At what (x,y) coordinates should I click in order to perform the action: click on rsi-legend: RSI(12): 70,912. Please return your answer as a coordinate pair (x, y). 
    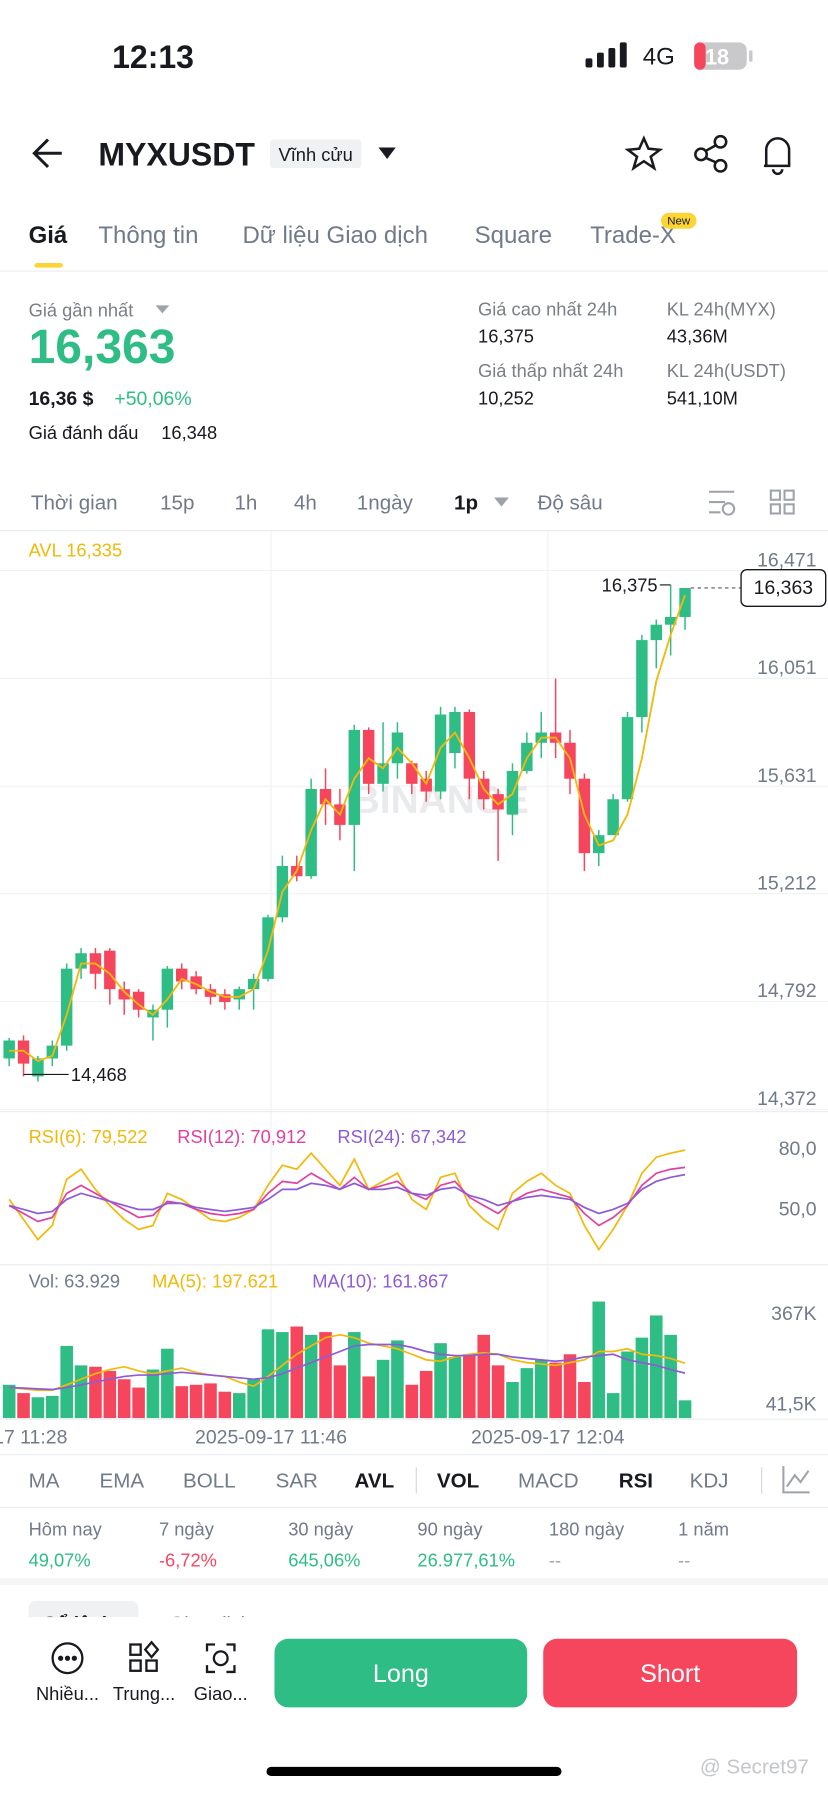
    Looking at the image, I should click on (241, 1136).